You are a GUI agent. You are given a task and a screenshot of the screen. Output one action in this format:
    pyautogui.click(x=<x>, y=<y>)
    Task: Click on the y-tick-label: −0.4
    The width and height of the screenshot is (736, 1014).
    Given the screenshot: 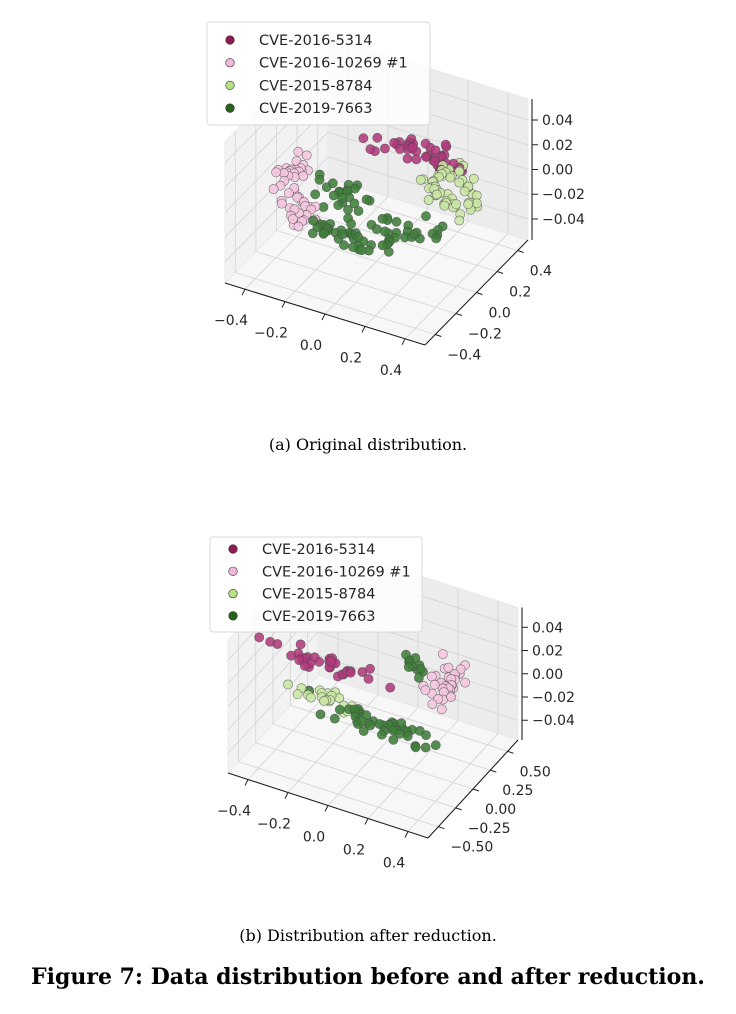 What is the action you would take?
    pyautogui.click(x=464, y=356)
    